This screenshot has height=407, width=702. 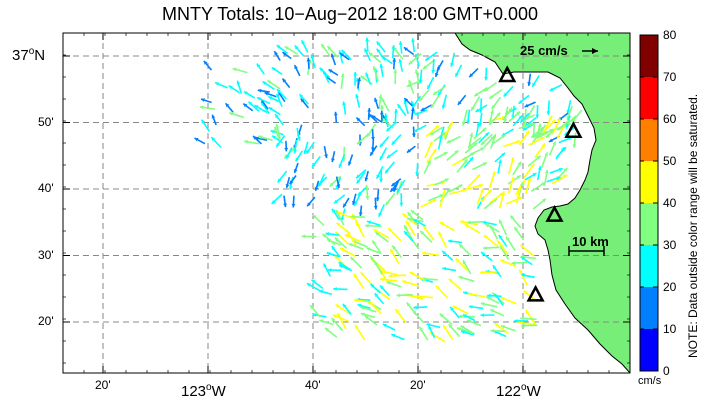 What do you see at coordinates (670, 203) in the screenshot?
I see `colorbar-tick-4: 40` at bounding box center [670, 203].